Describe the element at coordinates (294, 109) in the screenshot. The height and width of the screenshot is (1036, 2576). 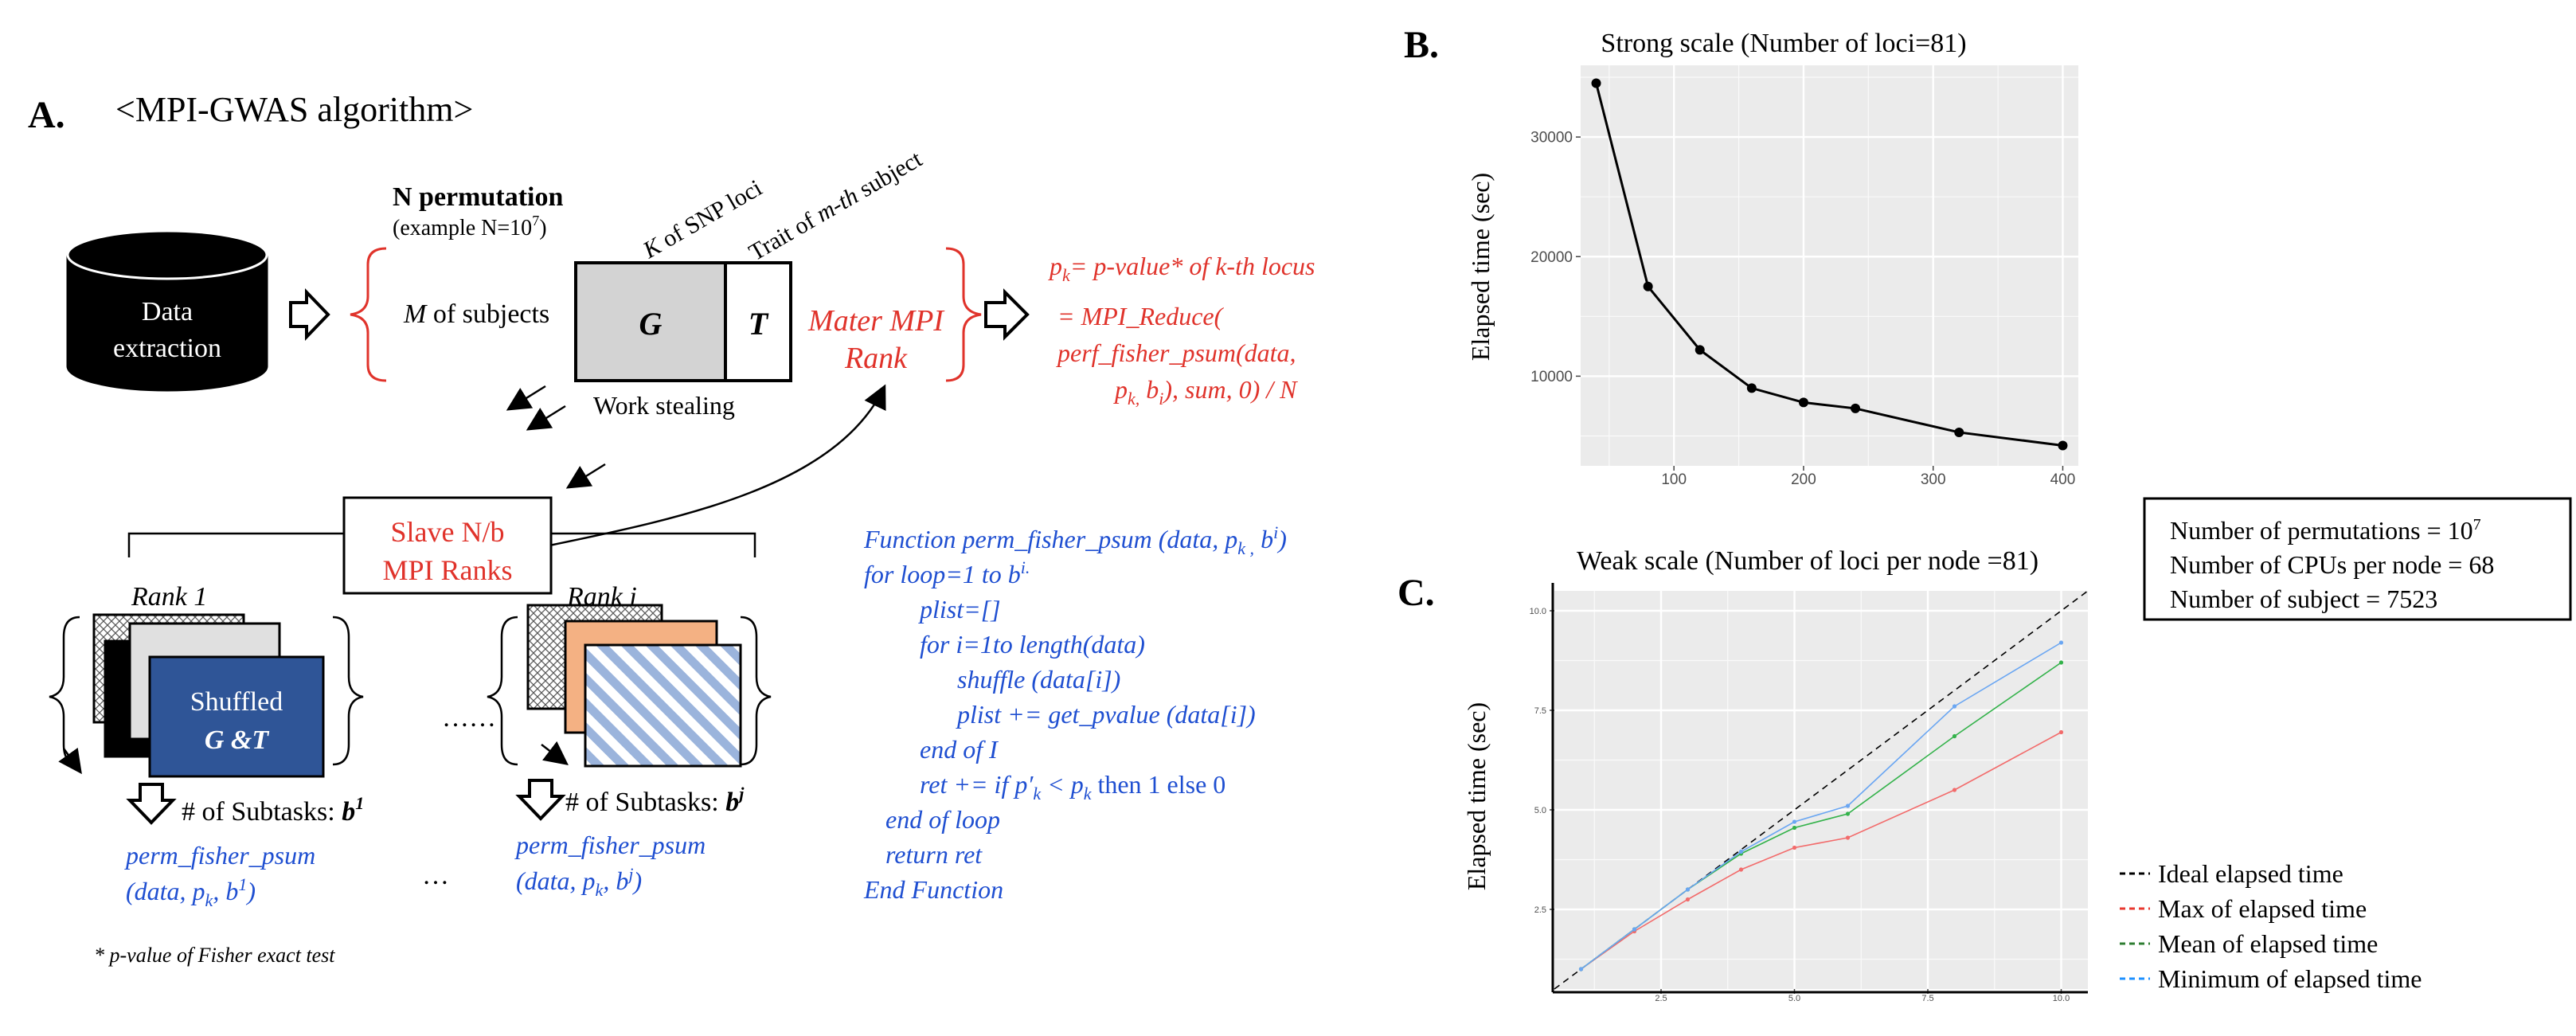
I see `panel-a-title: <MPI-GWAS algorithm>` at that location.